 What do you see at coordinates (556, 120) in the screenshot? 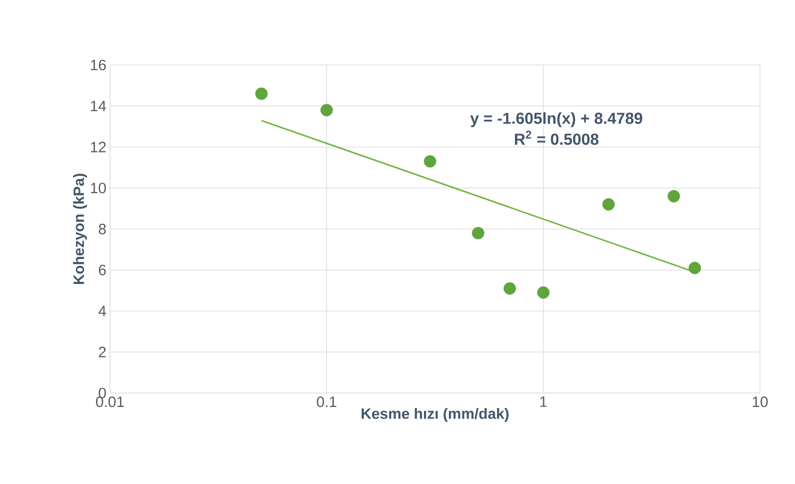
I see `annotation: y = -1.605ln(x) + 8.4789` at bounding box center [556, 120].